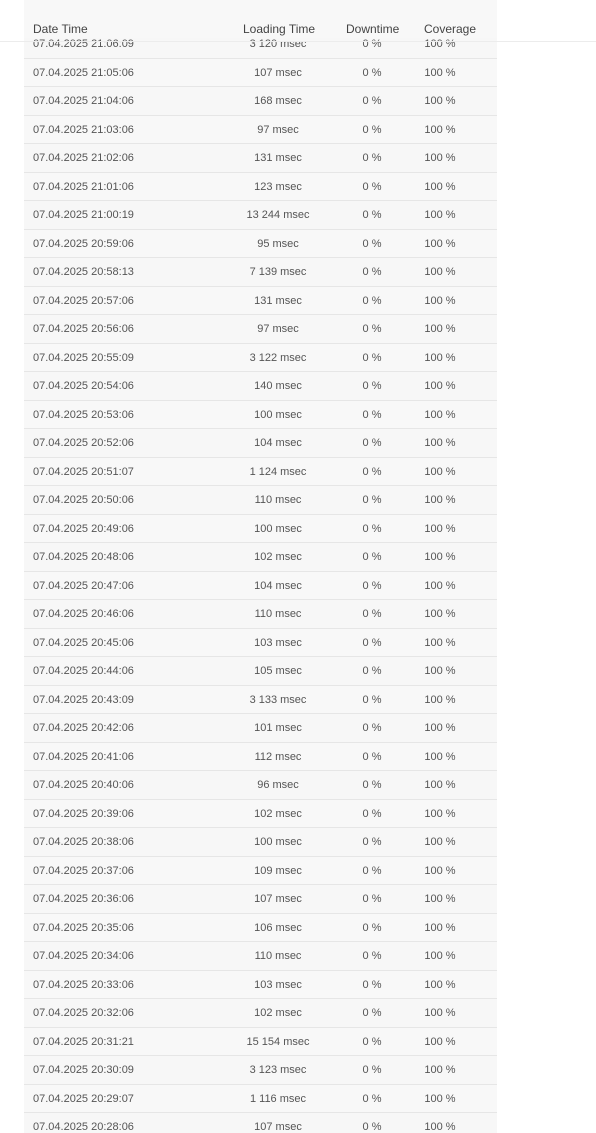 This screenshot has width=596, height=1133. I want to click on cell-date-time: 07.04.2025 20:46:06, so click(83, 614).